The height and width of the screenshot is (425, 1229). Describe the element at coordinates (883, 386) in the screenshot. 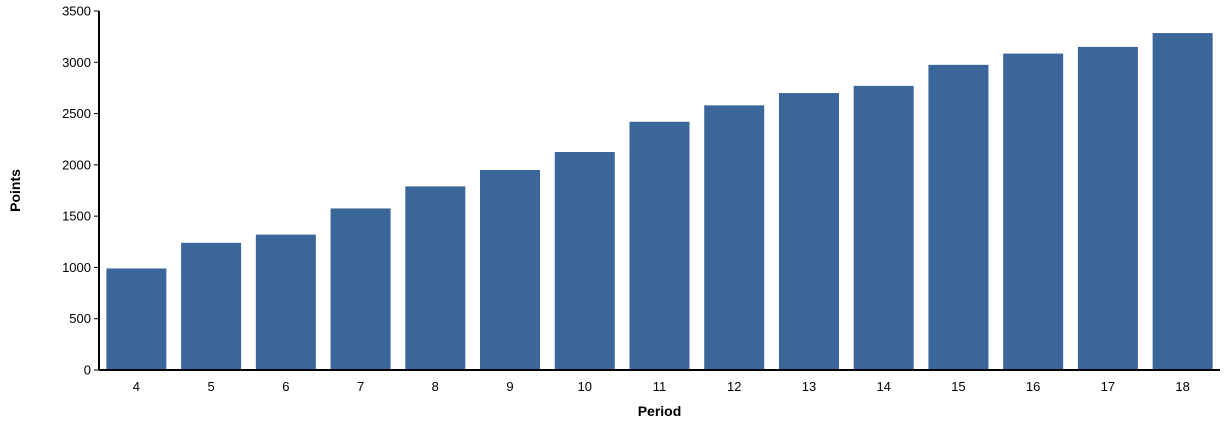

I see `x-tick-label: 14` at that location.